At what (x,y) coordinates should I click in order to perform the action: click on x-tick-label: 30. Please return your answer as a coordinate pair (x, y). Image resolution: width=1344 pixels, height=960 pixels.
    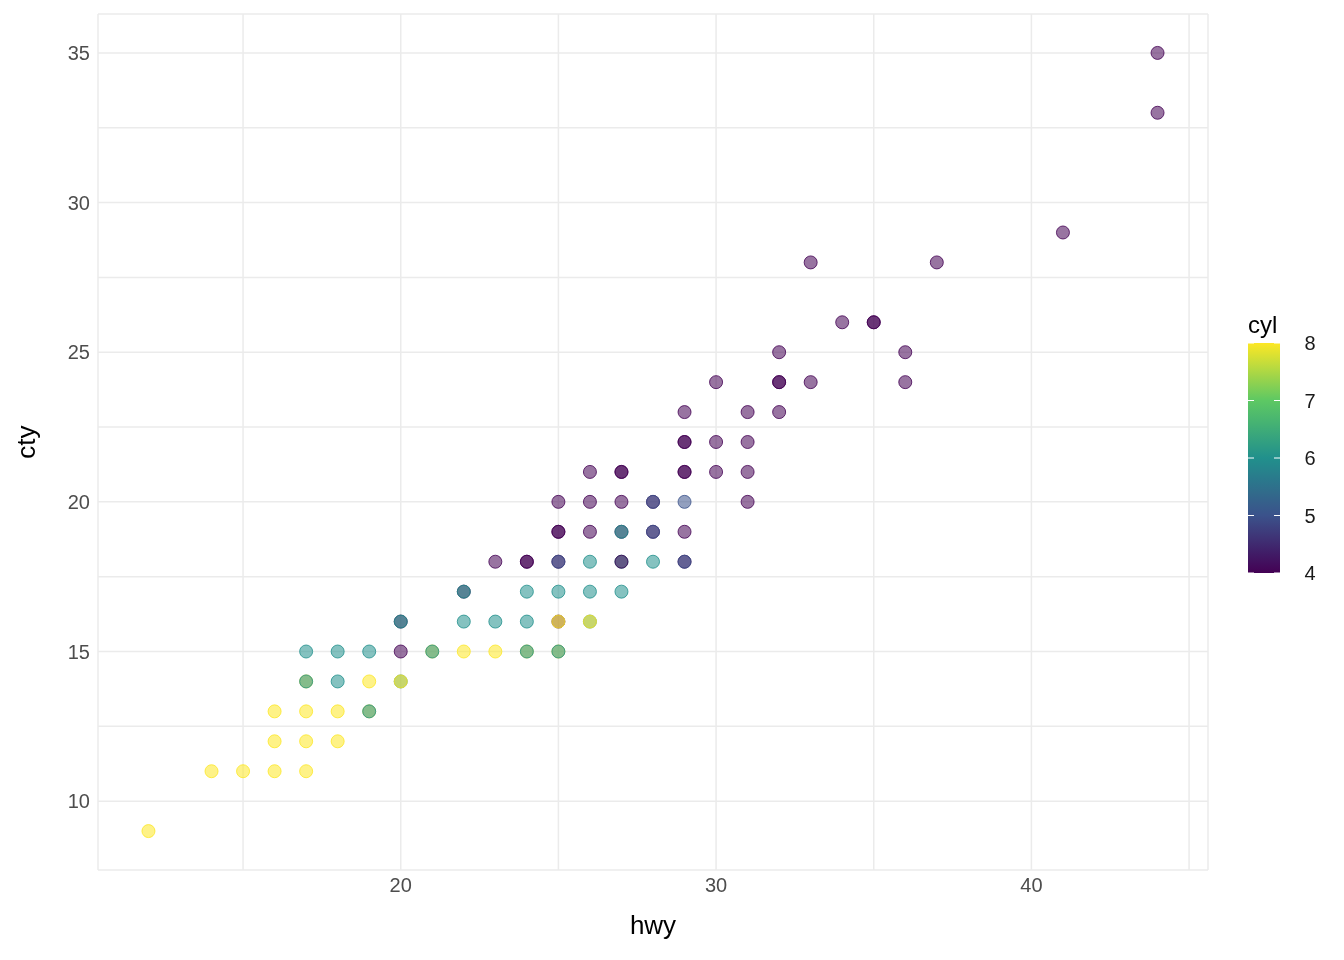
    Looking at the image, I should click on (716, 885).